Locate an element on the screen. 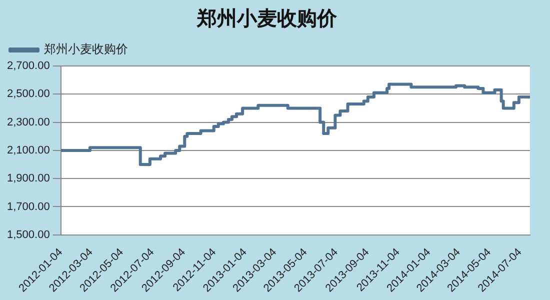 This screenshot has width=550, height=300. legend-label: 郑州小麦收购价 is located at coordinates (86, 49).